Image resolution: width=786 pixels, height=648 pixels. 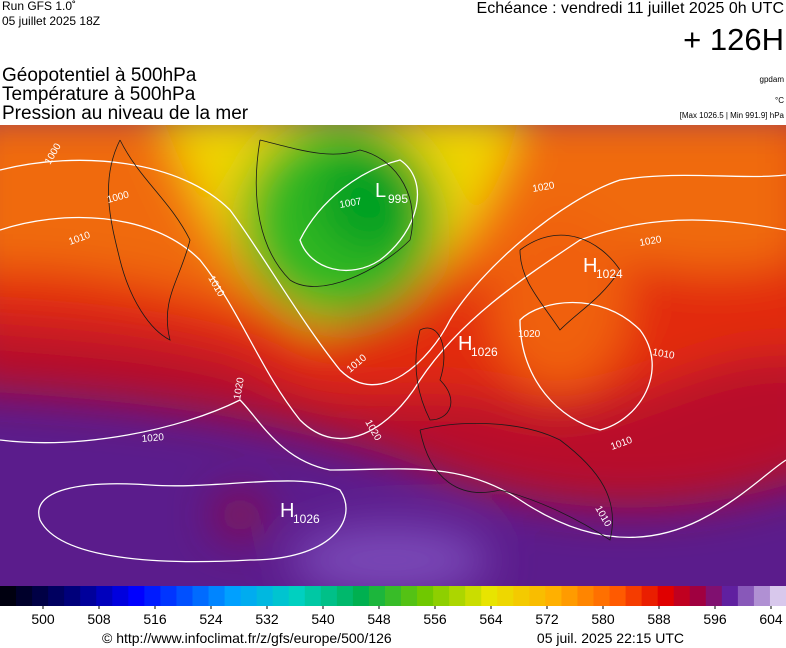 I want to click on colorbar-tick-label: 556, so click(x=435, y=619).